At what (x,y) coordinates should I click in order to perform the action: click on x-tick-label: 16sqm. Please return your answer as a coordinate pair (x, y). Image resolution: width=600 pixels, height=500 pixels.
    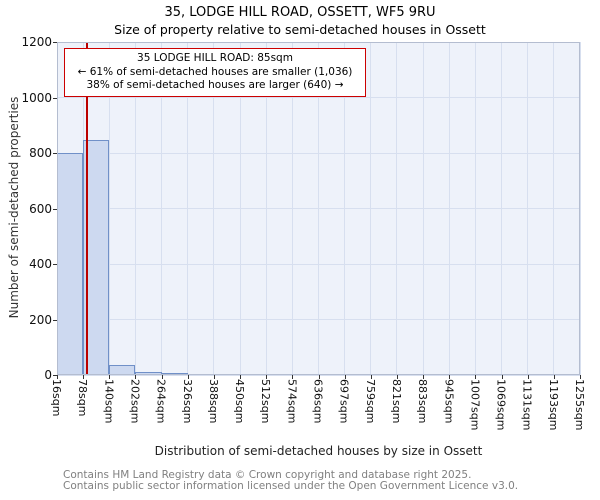
    Looking at the image, I should click on (56, 398).